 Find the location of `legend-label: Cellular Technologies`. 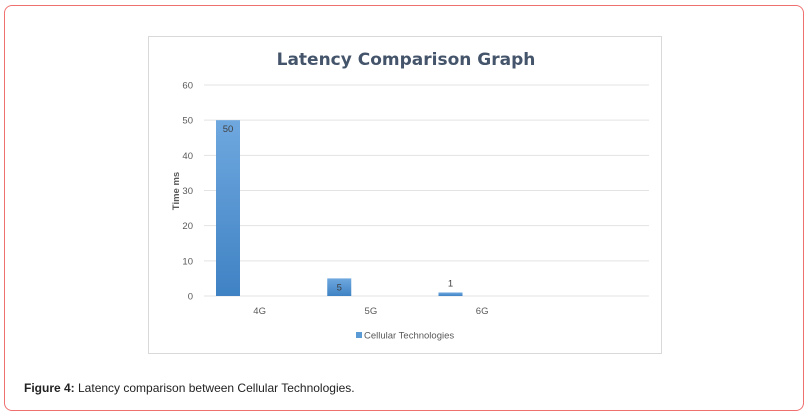

legend-label: Cellular Technologies is located at coordinates (409, 336).